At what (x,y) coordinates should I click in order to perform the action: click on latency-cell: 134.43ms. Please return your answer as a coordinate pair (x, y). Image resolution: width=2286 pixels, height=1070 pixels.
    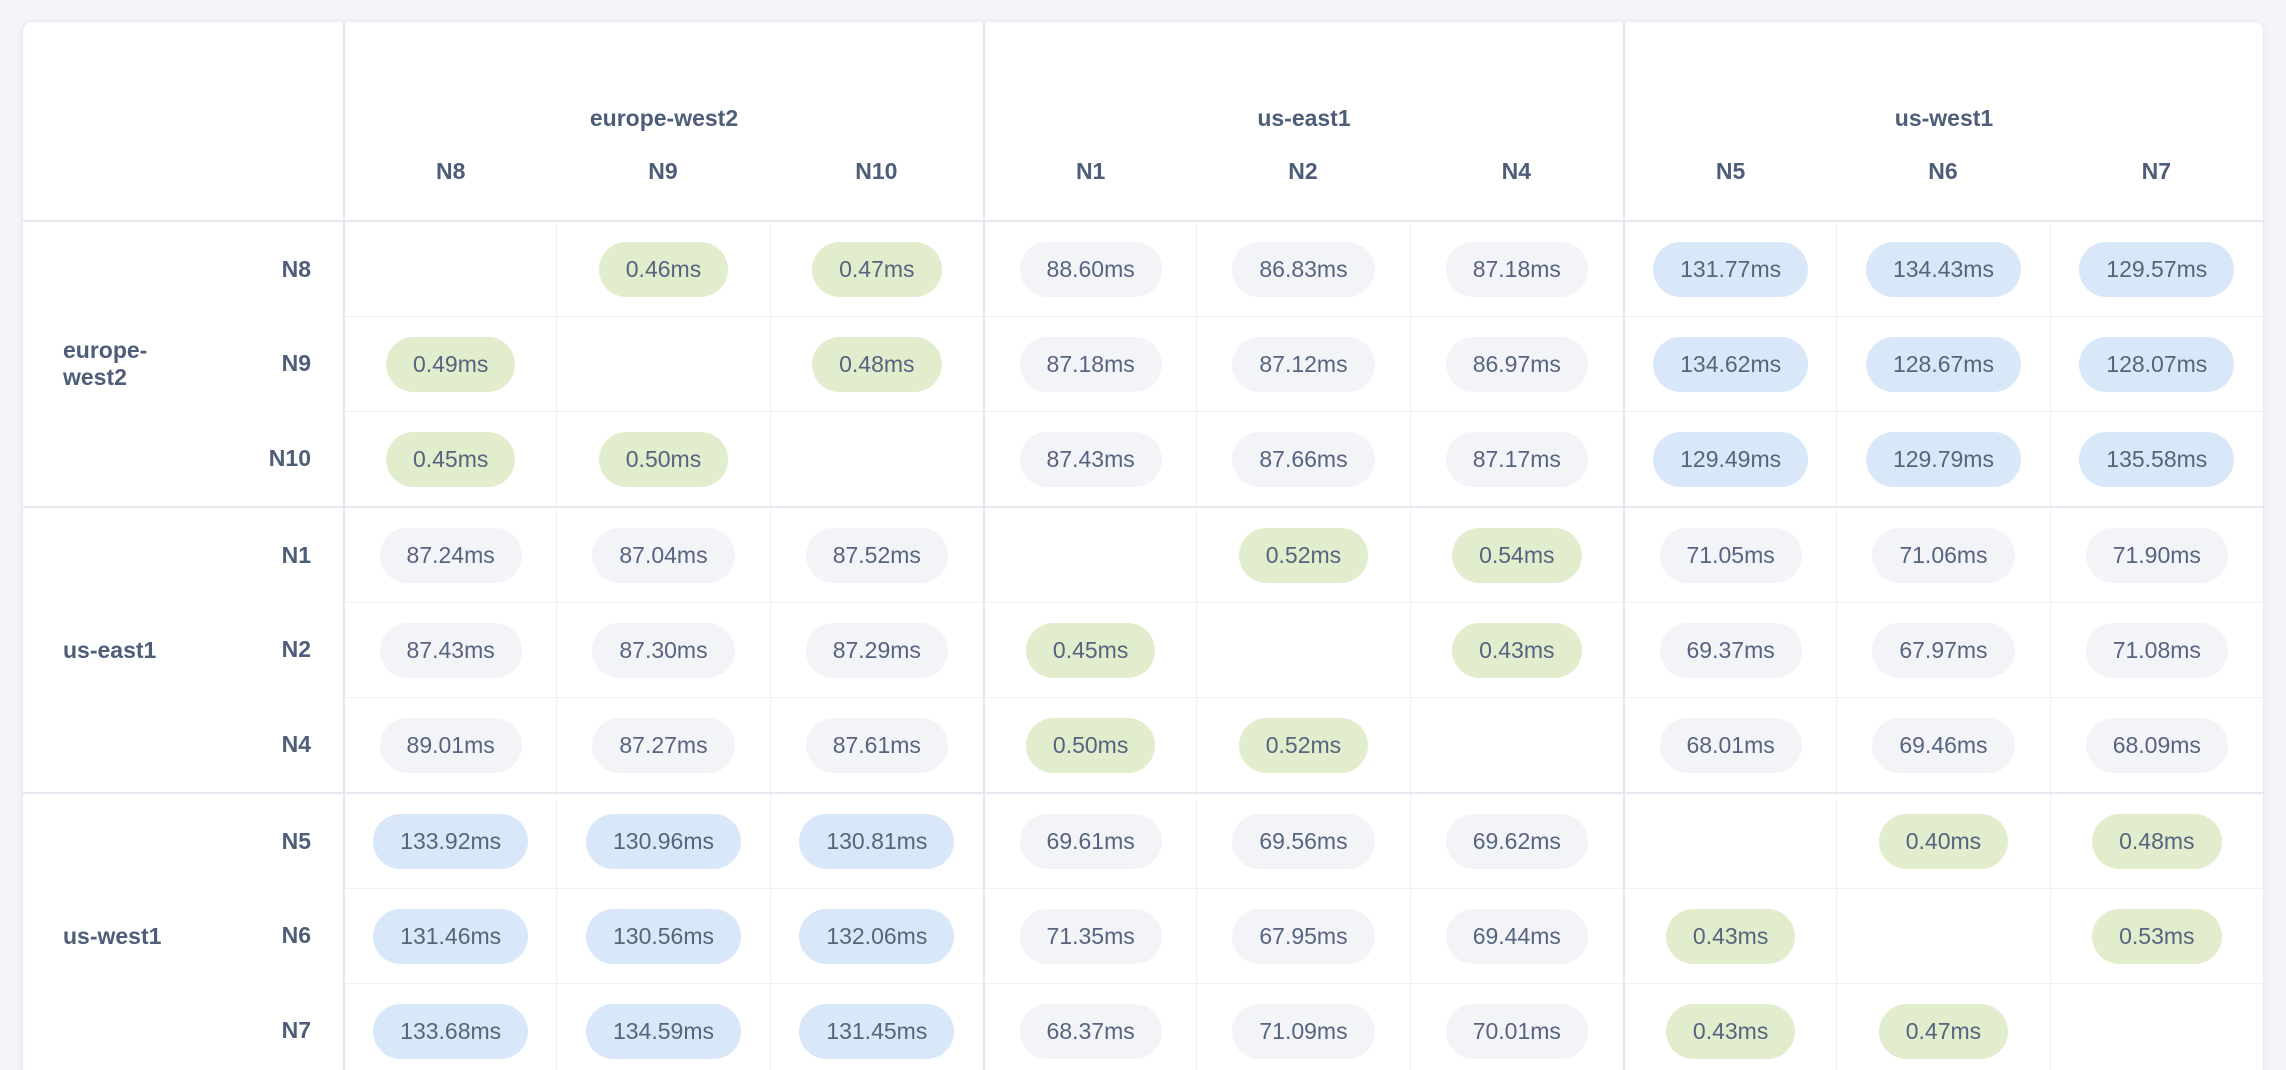
    Looking at the image, I should click on (1943, 269).